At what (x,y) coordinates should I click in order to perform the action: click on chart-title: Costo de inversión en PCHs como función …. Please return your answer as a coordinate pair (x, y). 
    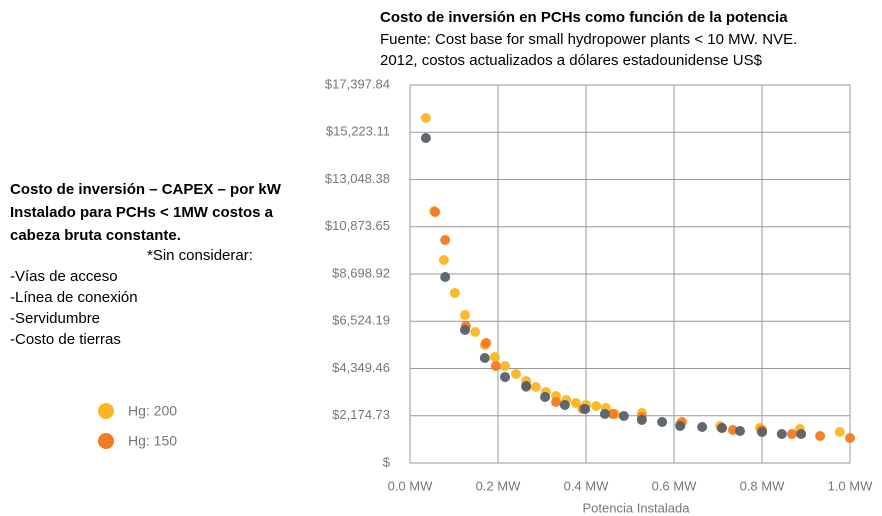
    Looking at the image, I should click on (584, 17).